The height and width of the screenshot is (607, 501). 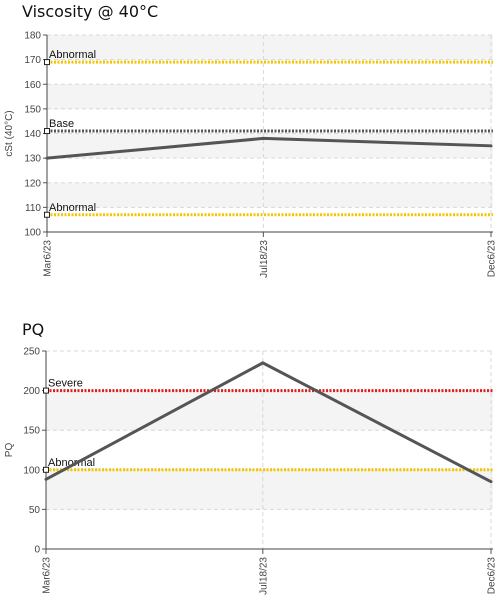 I want to click on chart-title: Viscosity @ 40°C, so click(x=90, y=11).